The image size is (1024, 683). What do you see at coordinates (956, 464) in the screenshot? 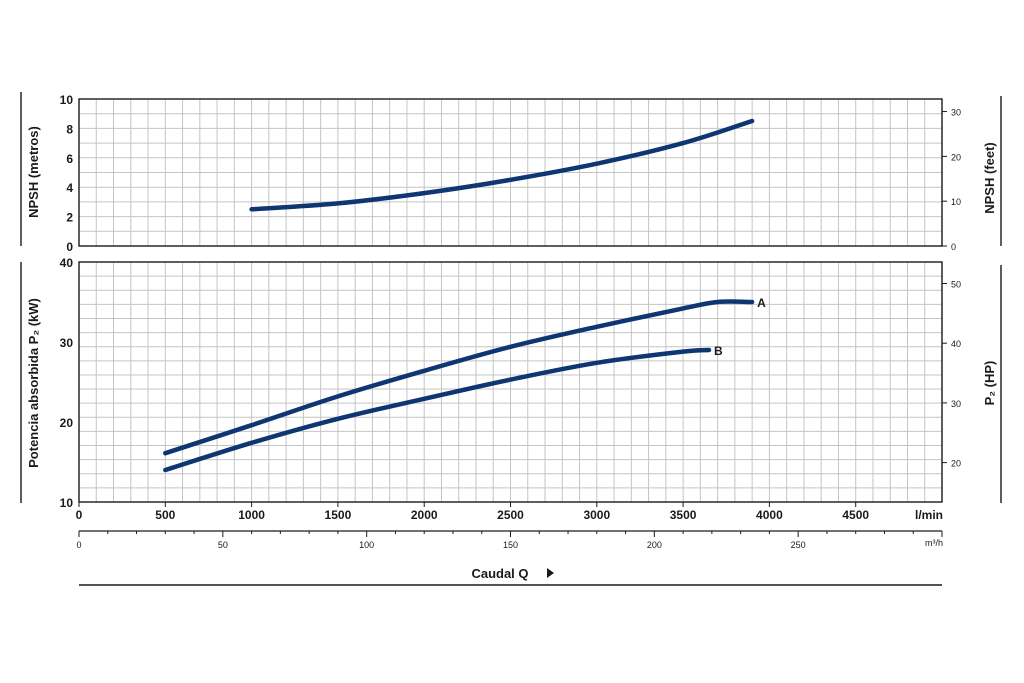
I see `power-y2tick-label: 20` at bounding box center [956, 464].